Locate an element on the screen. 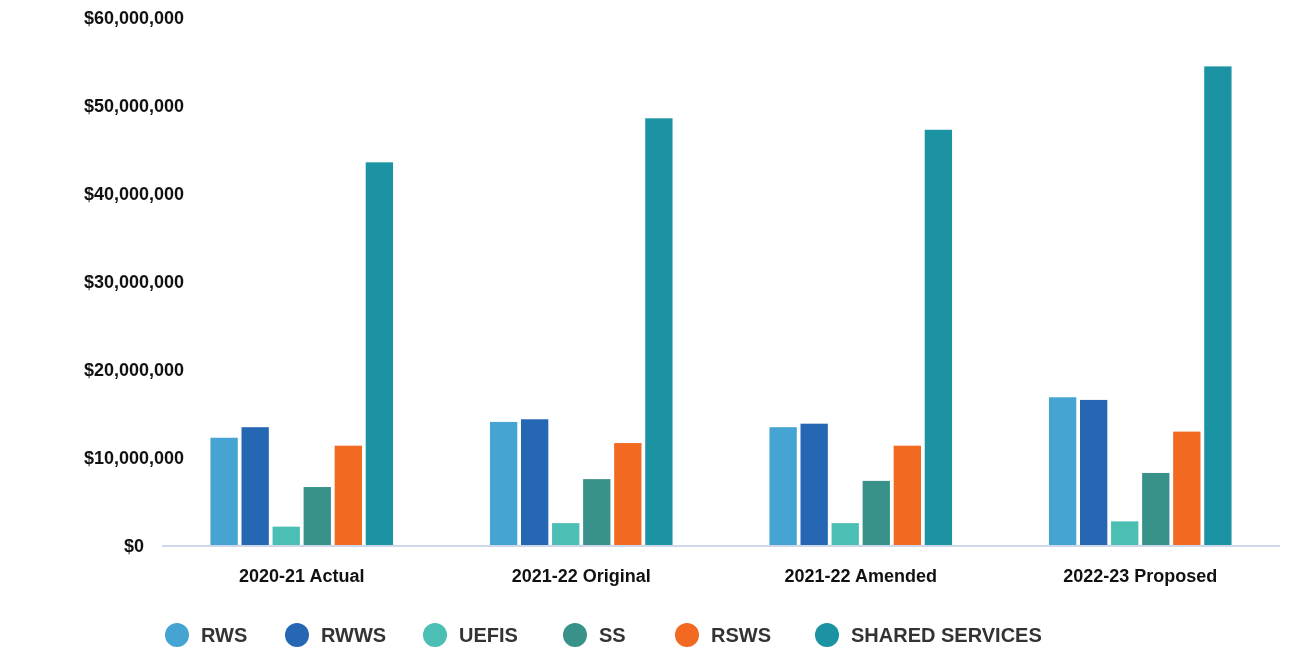  y-tick-label: $10,000,000 is located at coordinates (134, 458).